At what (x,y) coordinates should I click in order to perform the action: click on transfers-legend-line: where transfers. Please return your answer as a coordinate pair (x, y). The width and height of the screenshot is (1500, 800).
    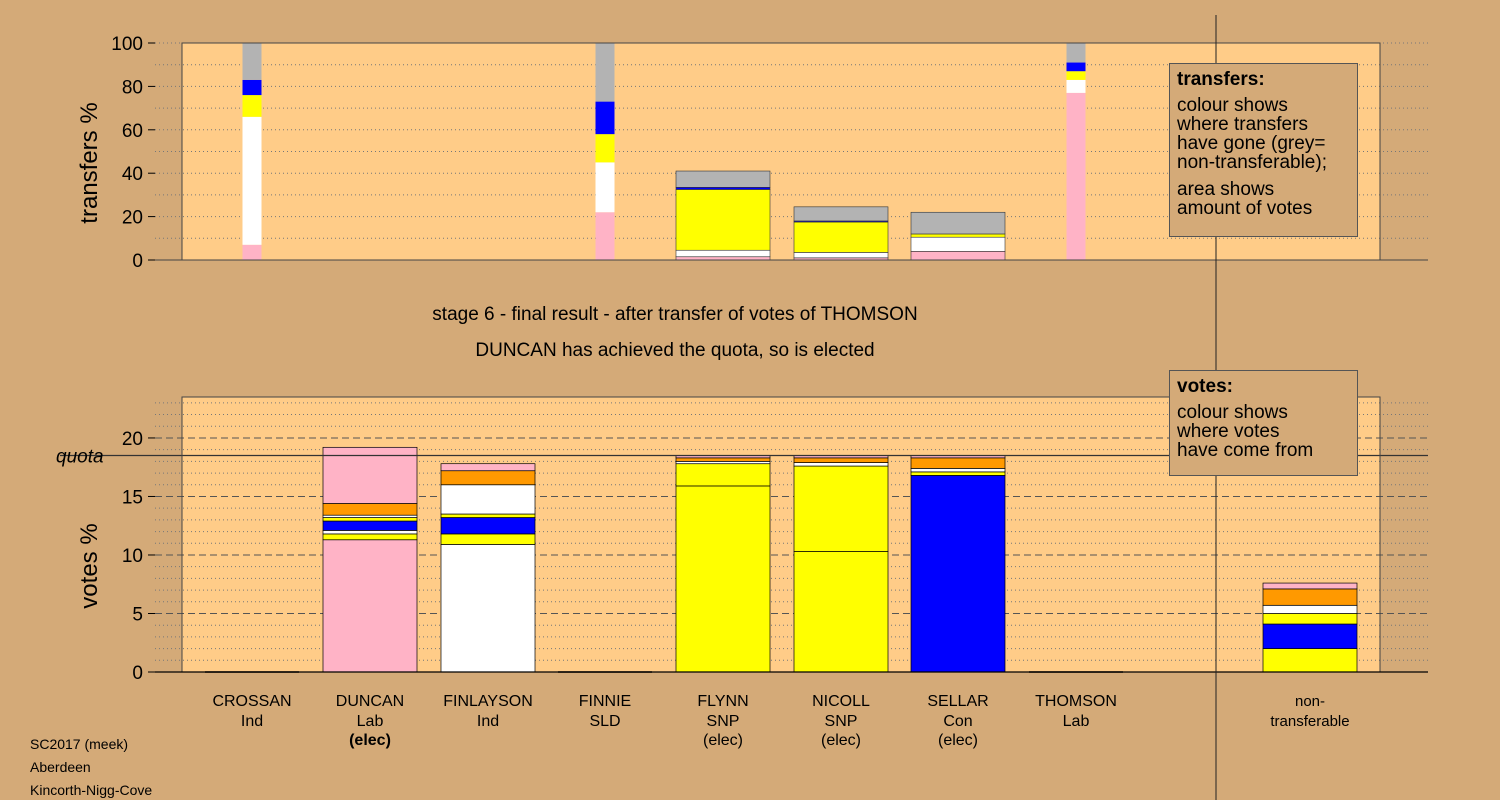
    Looking at the image, I should click on (1242, 124).